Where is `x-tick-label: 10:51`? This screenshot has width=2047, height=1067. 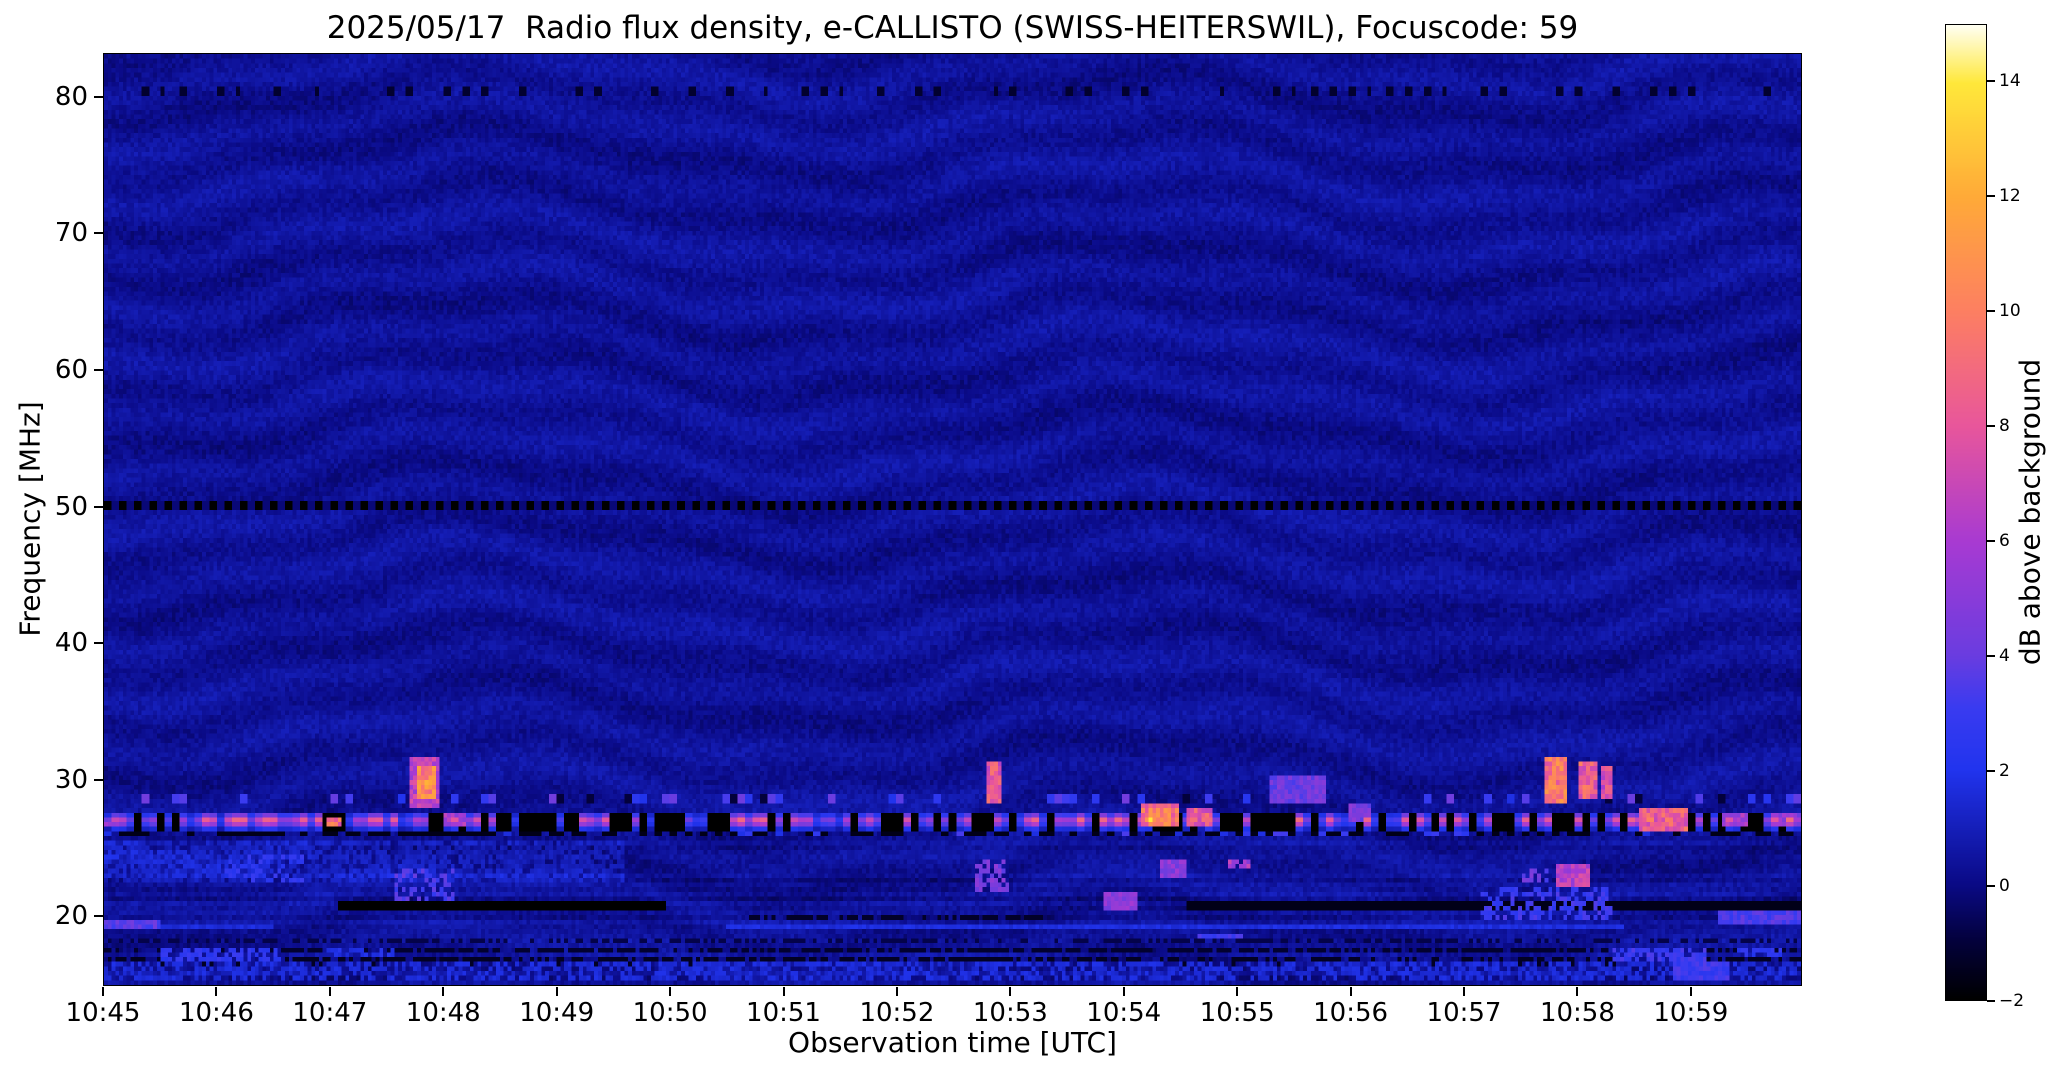
x-tick-label: 10:51 is located at coordinates (783, 1013).